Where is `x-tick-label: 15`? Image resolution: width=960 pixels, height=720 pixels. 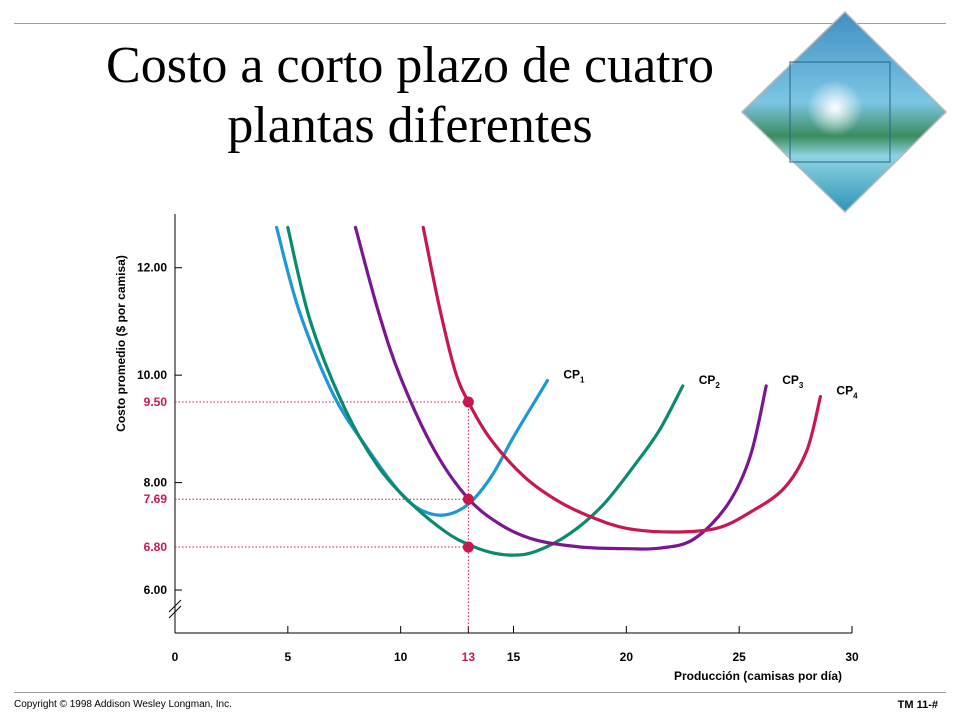 x-tick-label: 15 is located at coordinates (514, 657).